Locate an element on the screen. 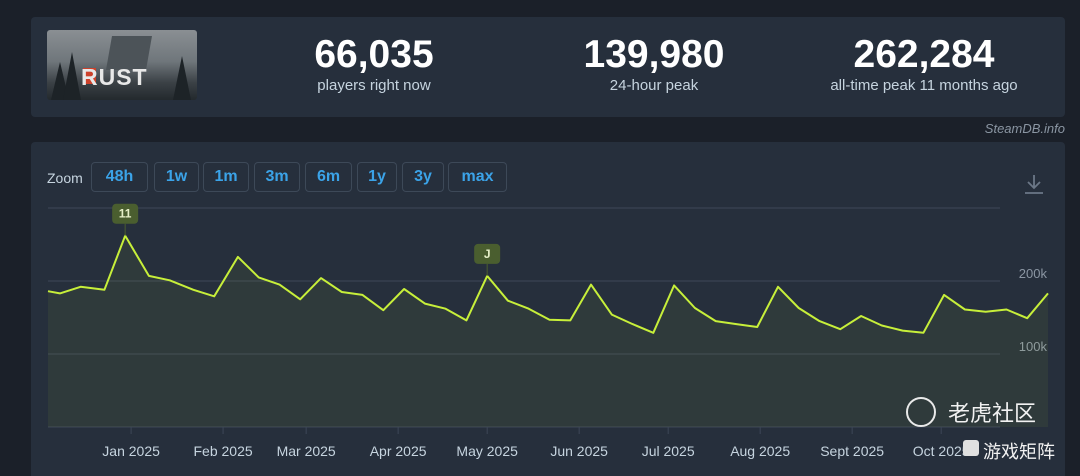  x-tick-label: Apr 2025 is located at coordinates (398, 451).